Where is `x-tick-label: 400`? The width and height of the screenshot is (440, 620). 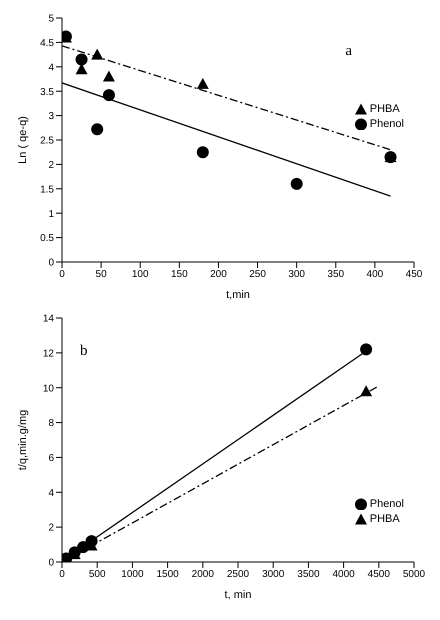 x-tick-label: 400 is located at coordinates (375, 274).